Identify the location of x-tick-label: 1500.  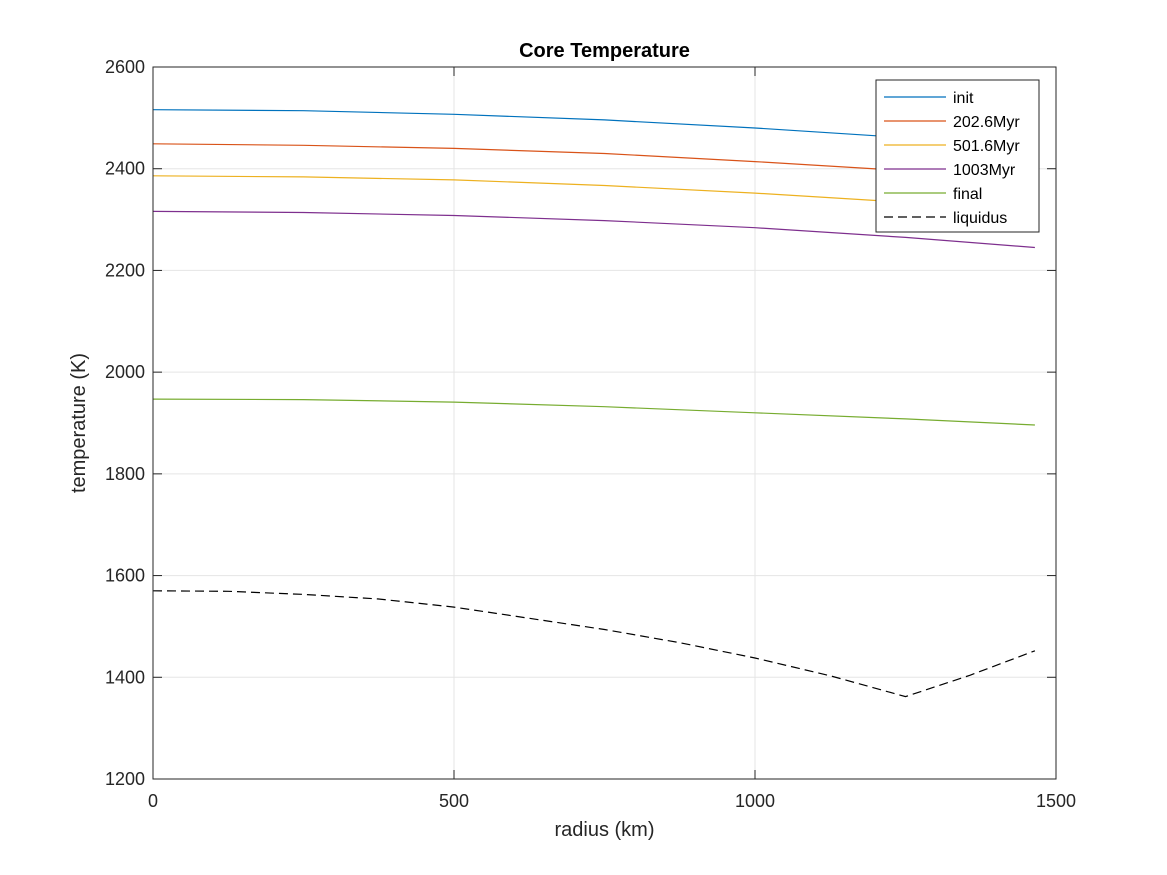
(1056, 801).